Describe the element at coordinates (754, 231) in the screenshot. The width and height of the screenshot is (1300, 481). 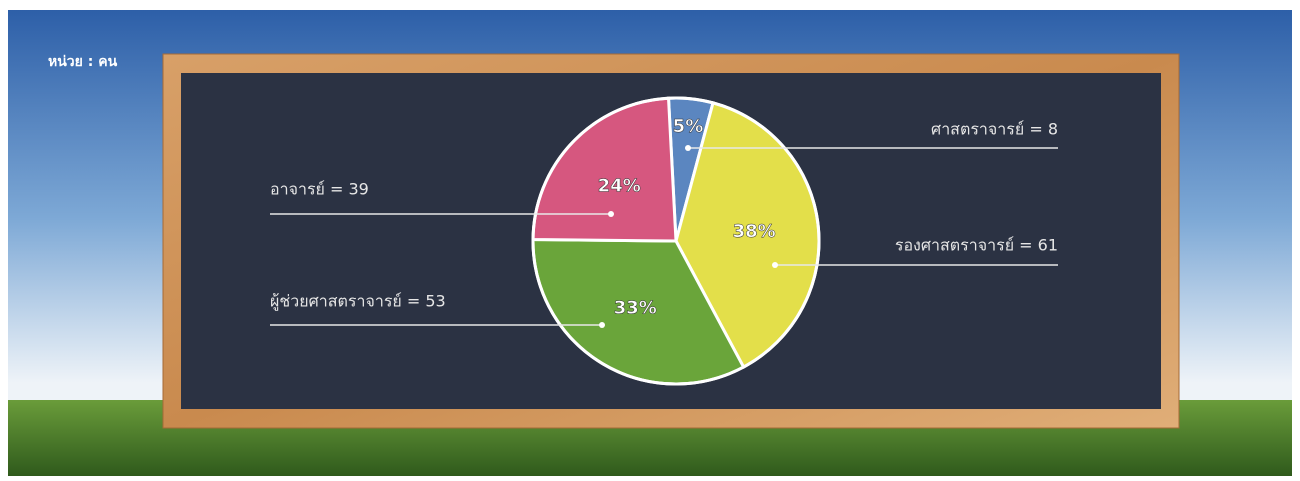
I see `slice-percent-label: 38%` at that location.